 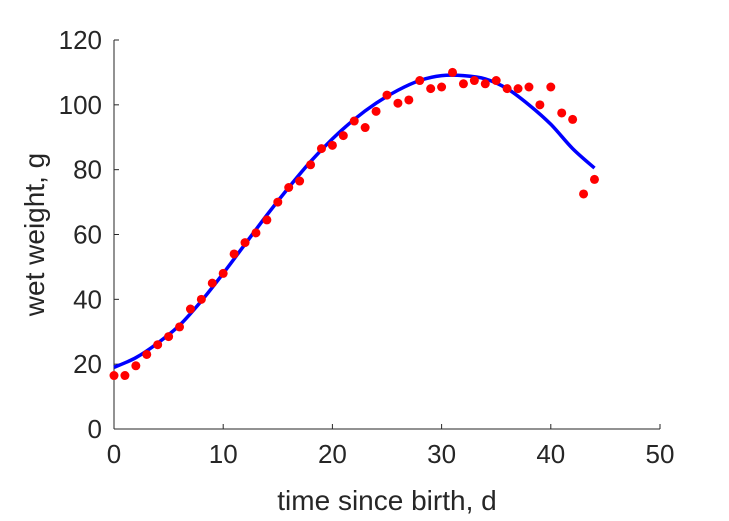 I want to click on y-tick-label: 80, so click(x=87, y=170).